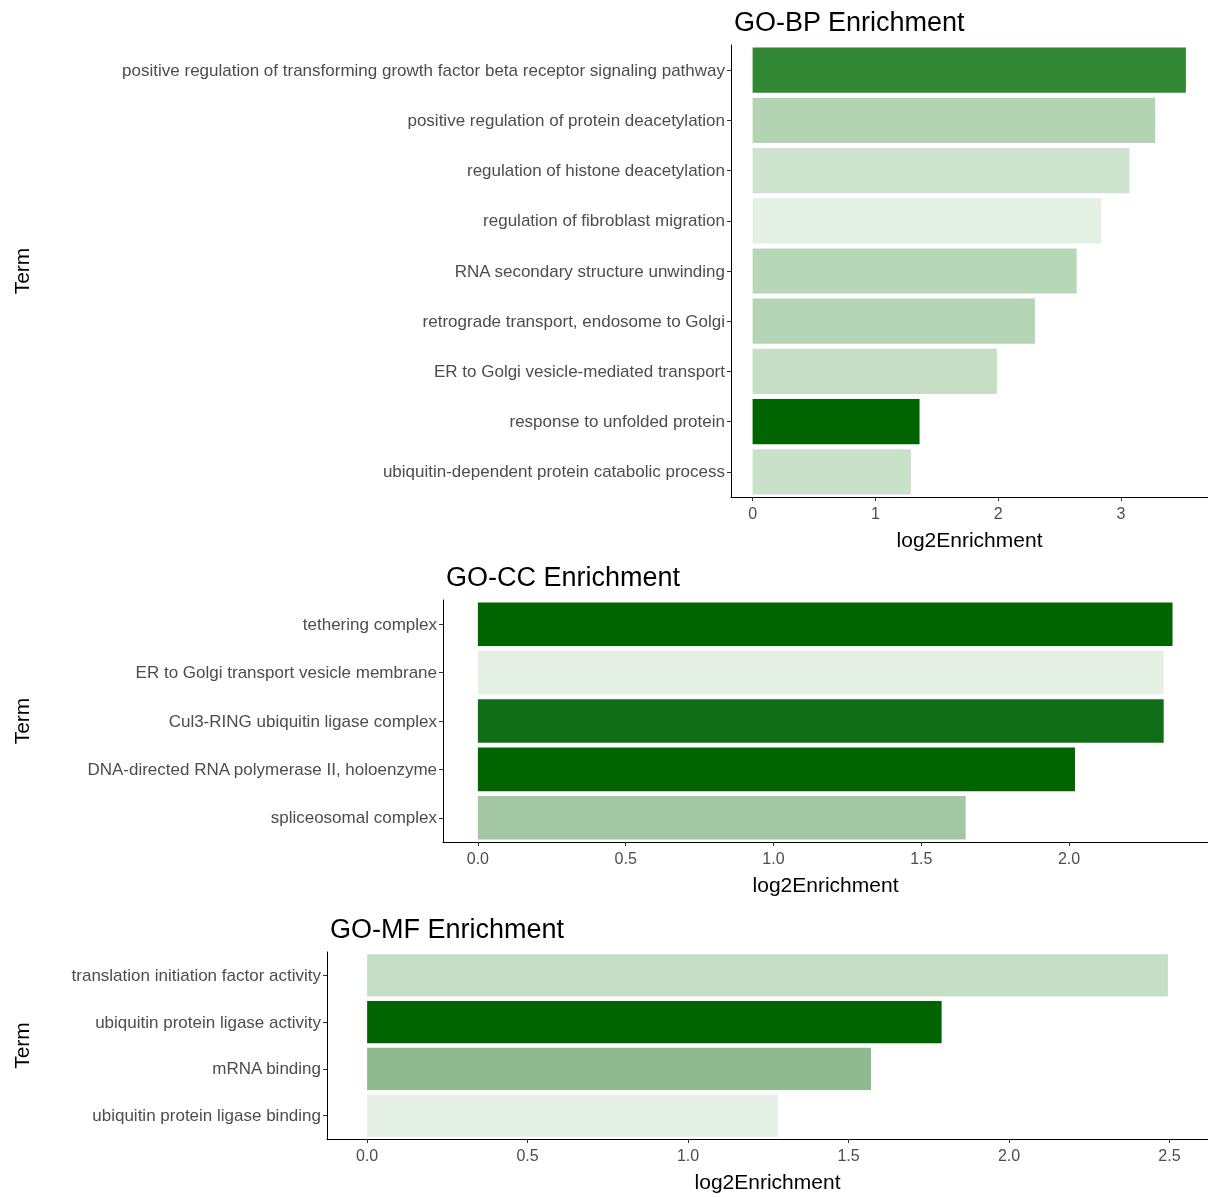  I want to click on x-tick-label: 2, so click(998, 513).